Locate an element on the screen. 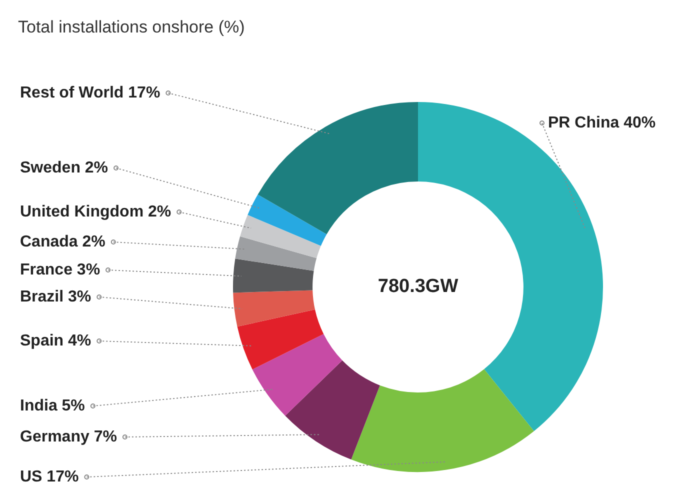  slice-label: Sweden 2% is located at coordinates (64, 167).